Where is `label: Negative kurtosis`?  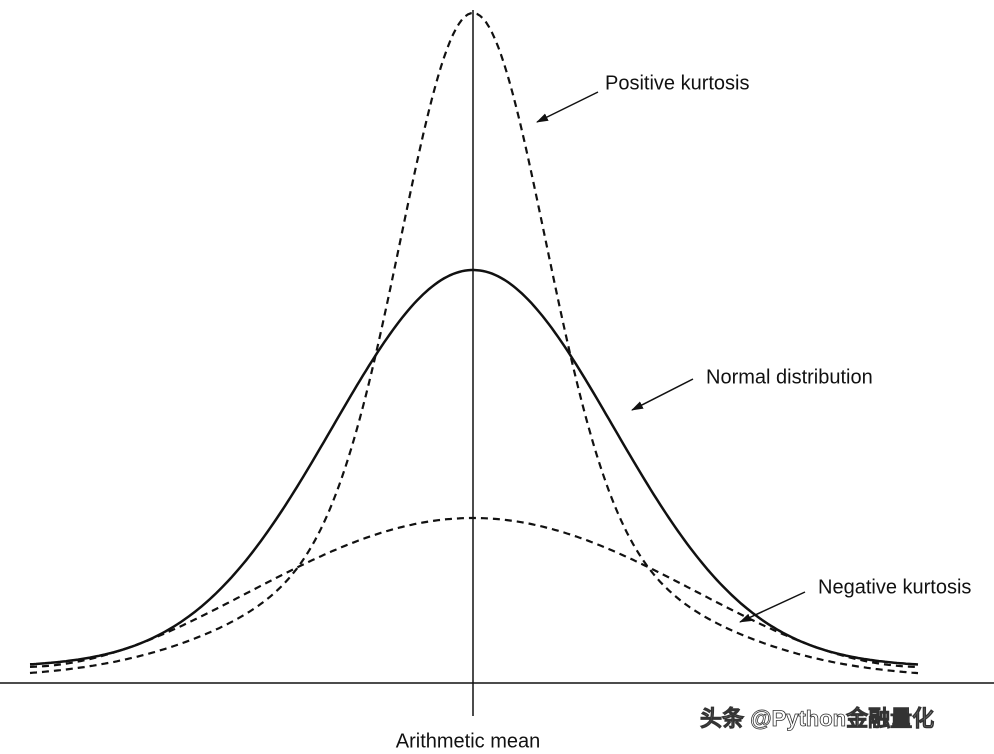 label: Negative kurtosis is located at coordinates (894, 587).